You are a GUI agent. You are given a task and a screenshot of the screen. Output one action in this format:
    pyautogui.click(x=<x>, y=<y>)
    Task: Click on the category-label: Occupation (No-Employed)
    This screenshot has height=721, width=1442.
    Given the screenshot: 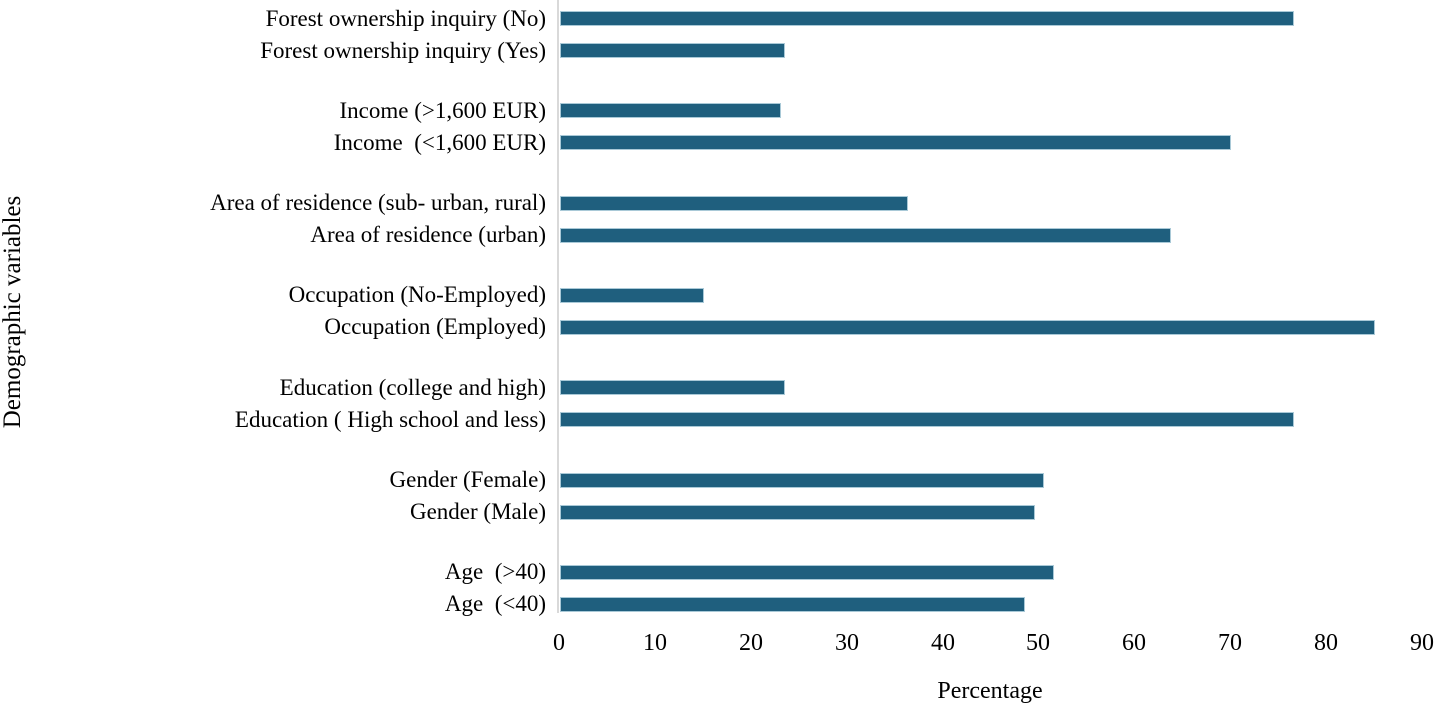 What is the action you would take?
    pyautogui.click(x=417, y=294)
    